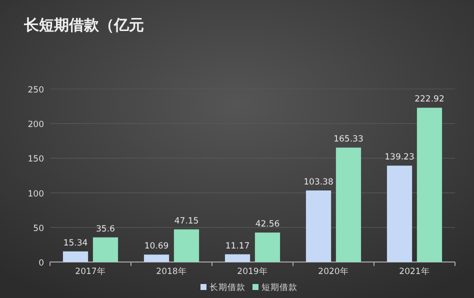 This screenshot has width=474, height=298. I want to click on data-label: 139.23, so click(399, 157).